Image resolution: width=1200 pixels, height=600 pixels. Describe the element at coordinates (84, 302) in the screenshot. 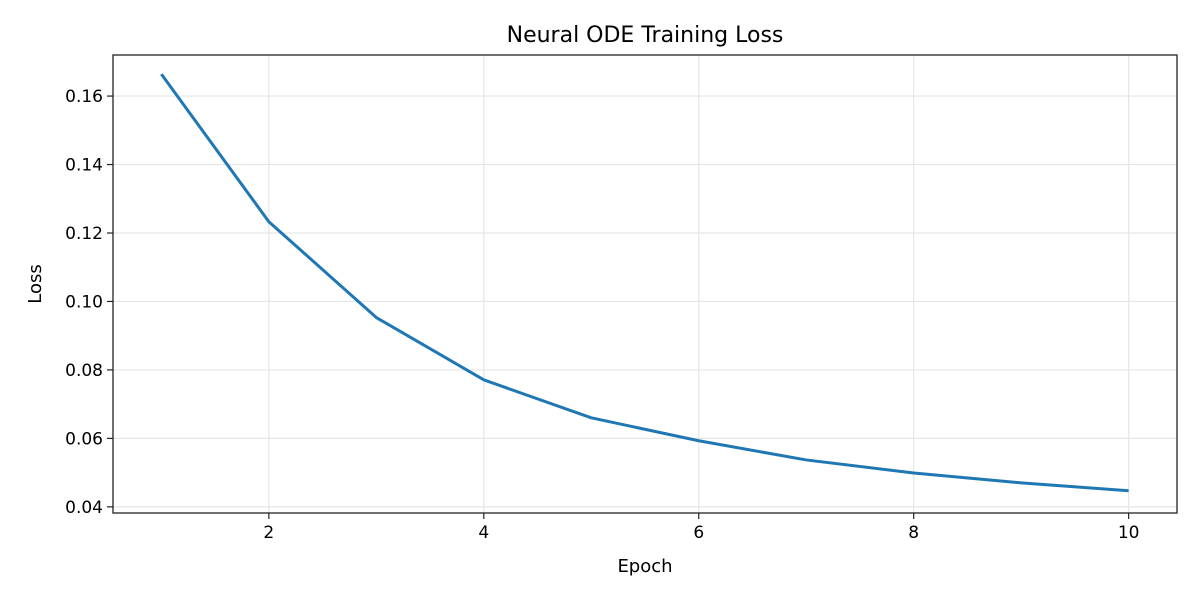

I see `y-tick-label: 0.10` at that location.